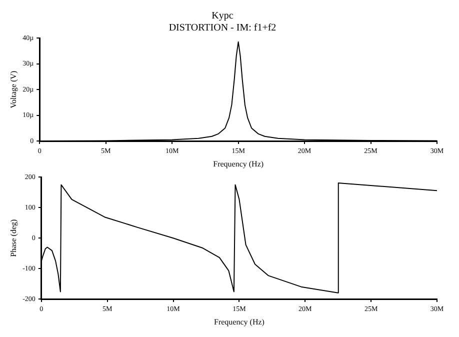  Describe the element at coordinates (222, 28) in the screenshot. I see `chart-subtitle: DISTORTION - IM: f1+f2` at that location.